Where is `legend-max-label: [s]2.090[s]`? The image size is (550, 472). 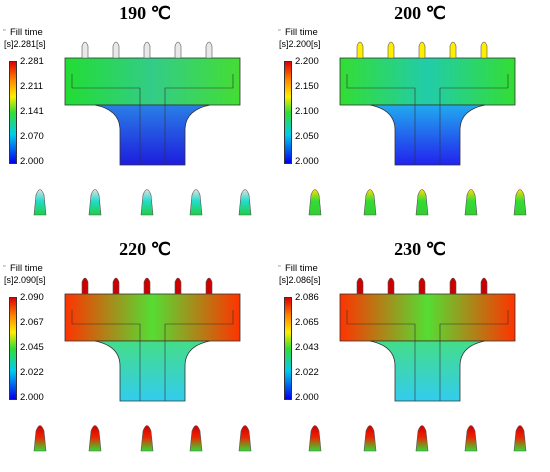
legend-max-label: [s]2.090[s] is located at coordinates (25, 280).